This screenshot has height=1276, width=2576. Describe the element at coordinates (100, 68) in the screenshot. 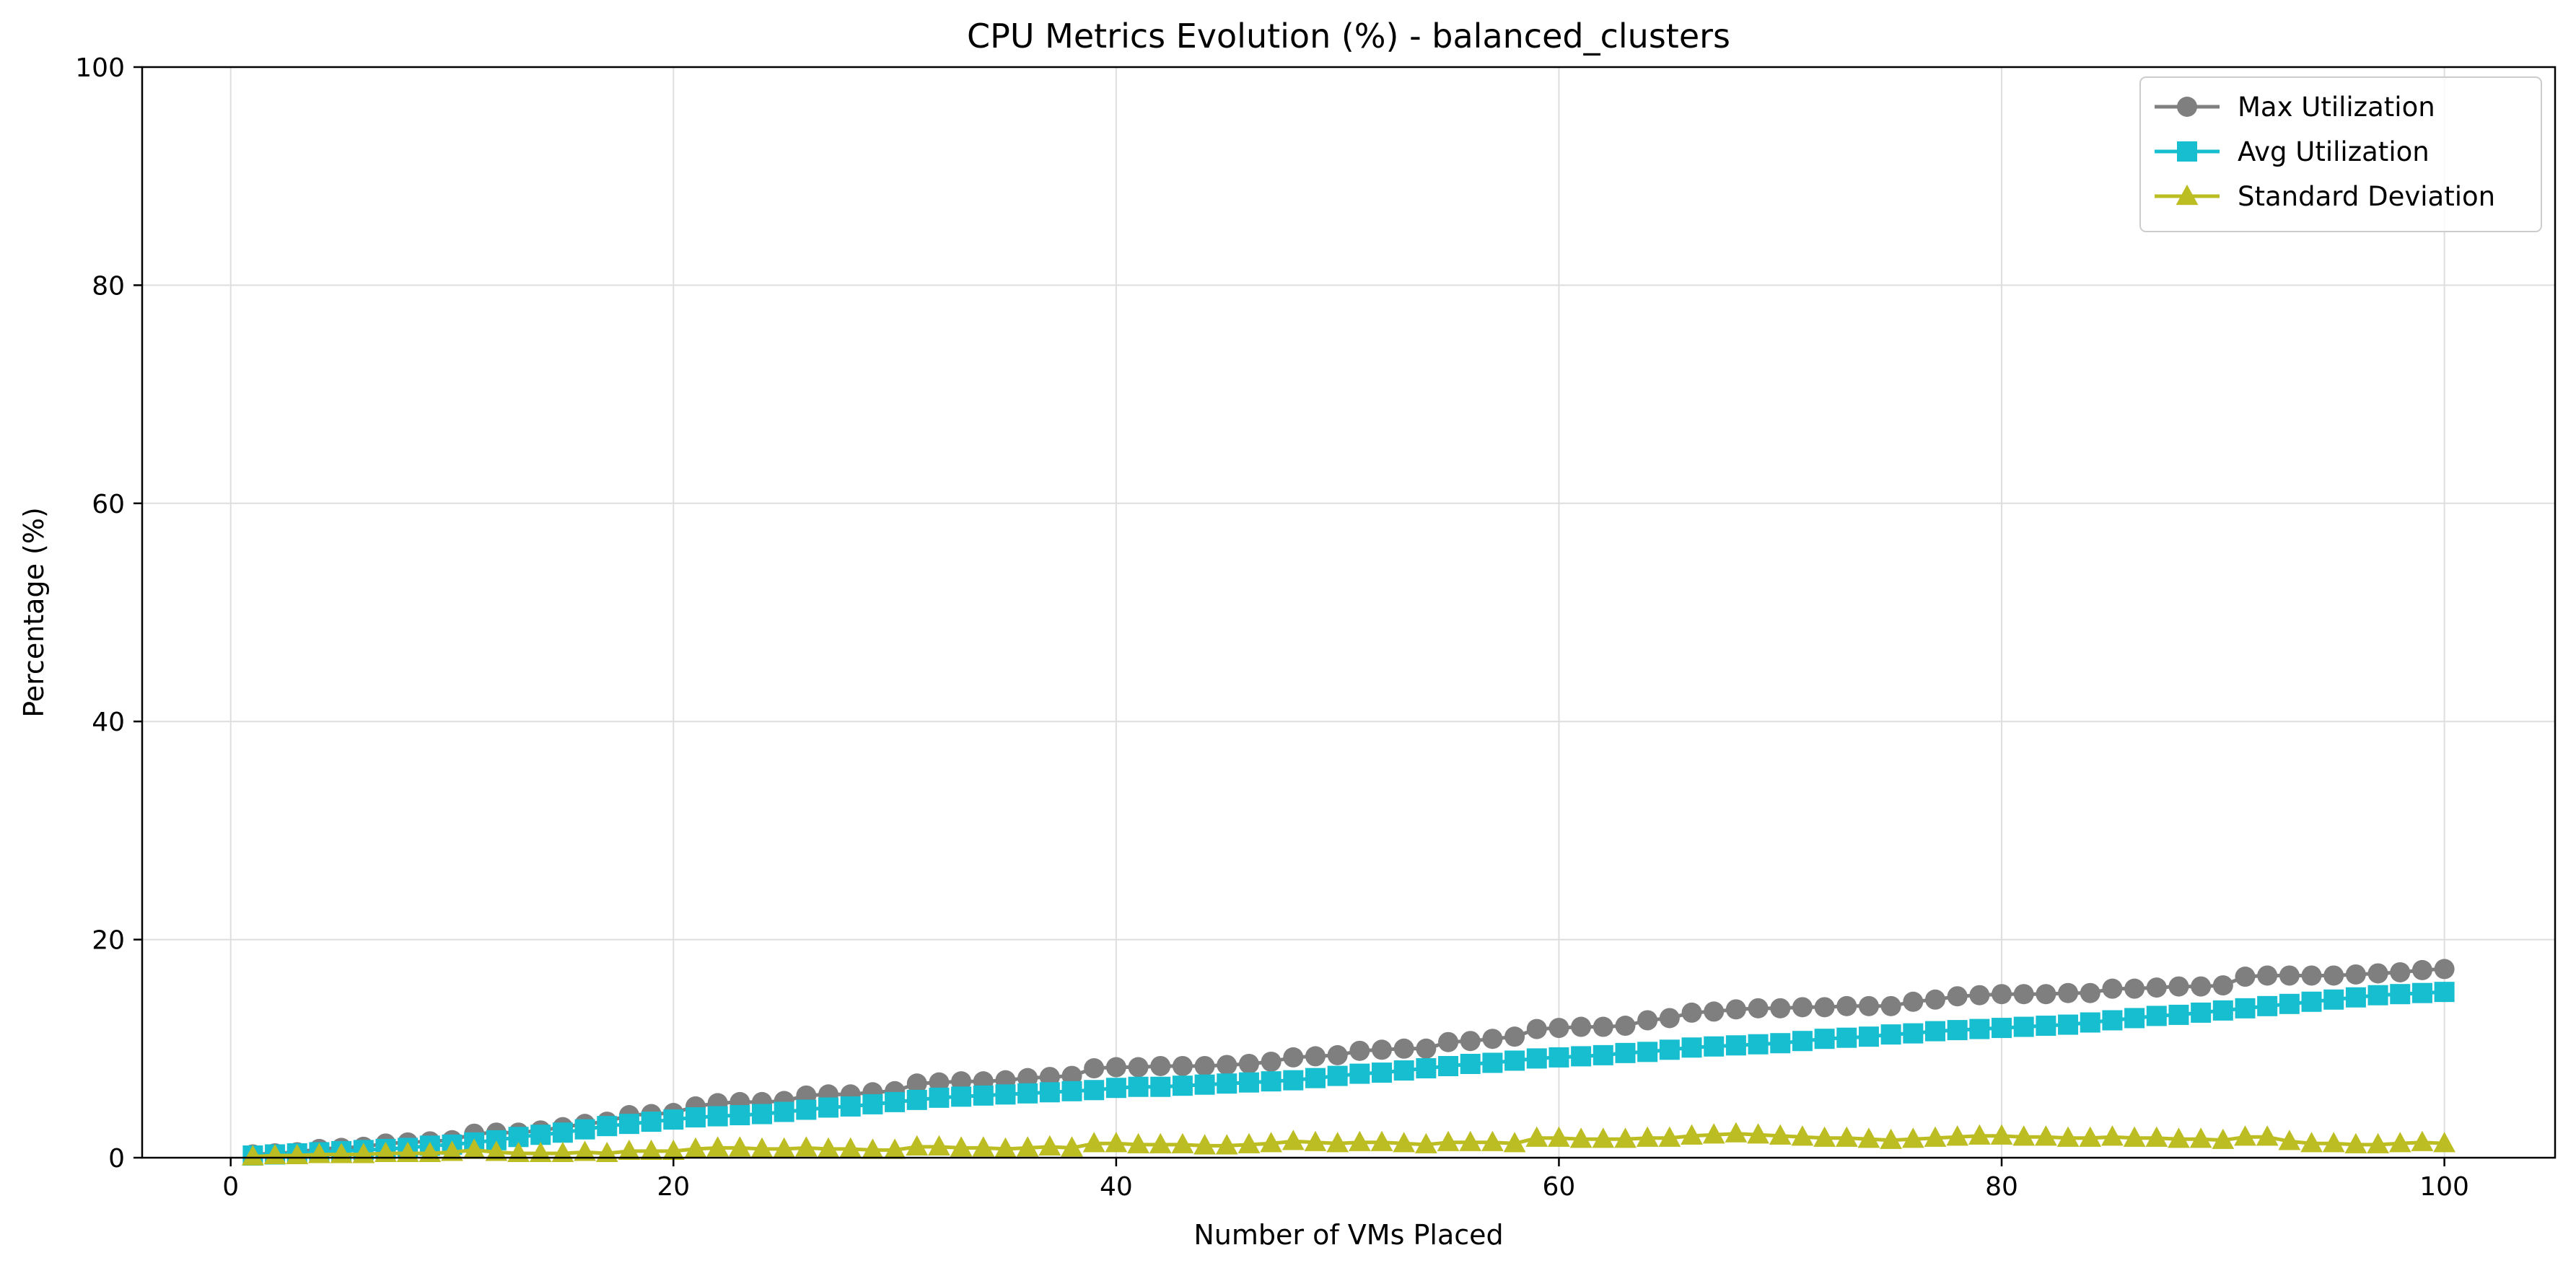

I see `y-tick-label: 100` at that location.